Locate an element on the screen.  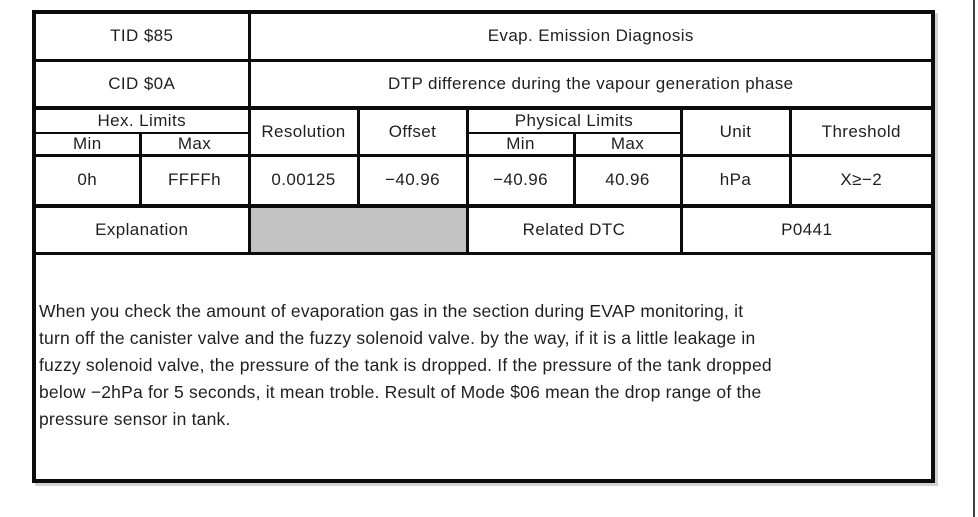
offset-value: −40.96 is located at coordinates (412, 181).